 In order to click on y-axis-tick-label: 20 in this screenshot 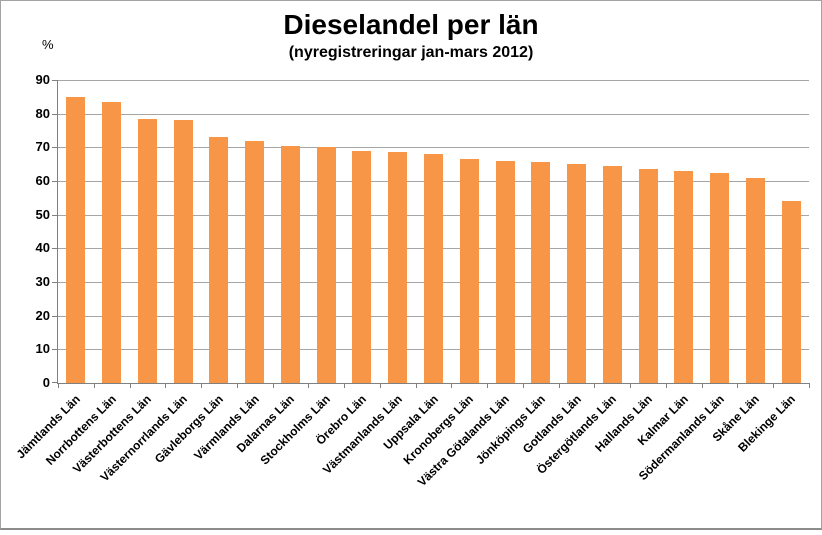, I will do `click(42, 315)`.